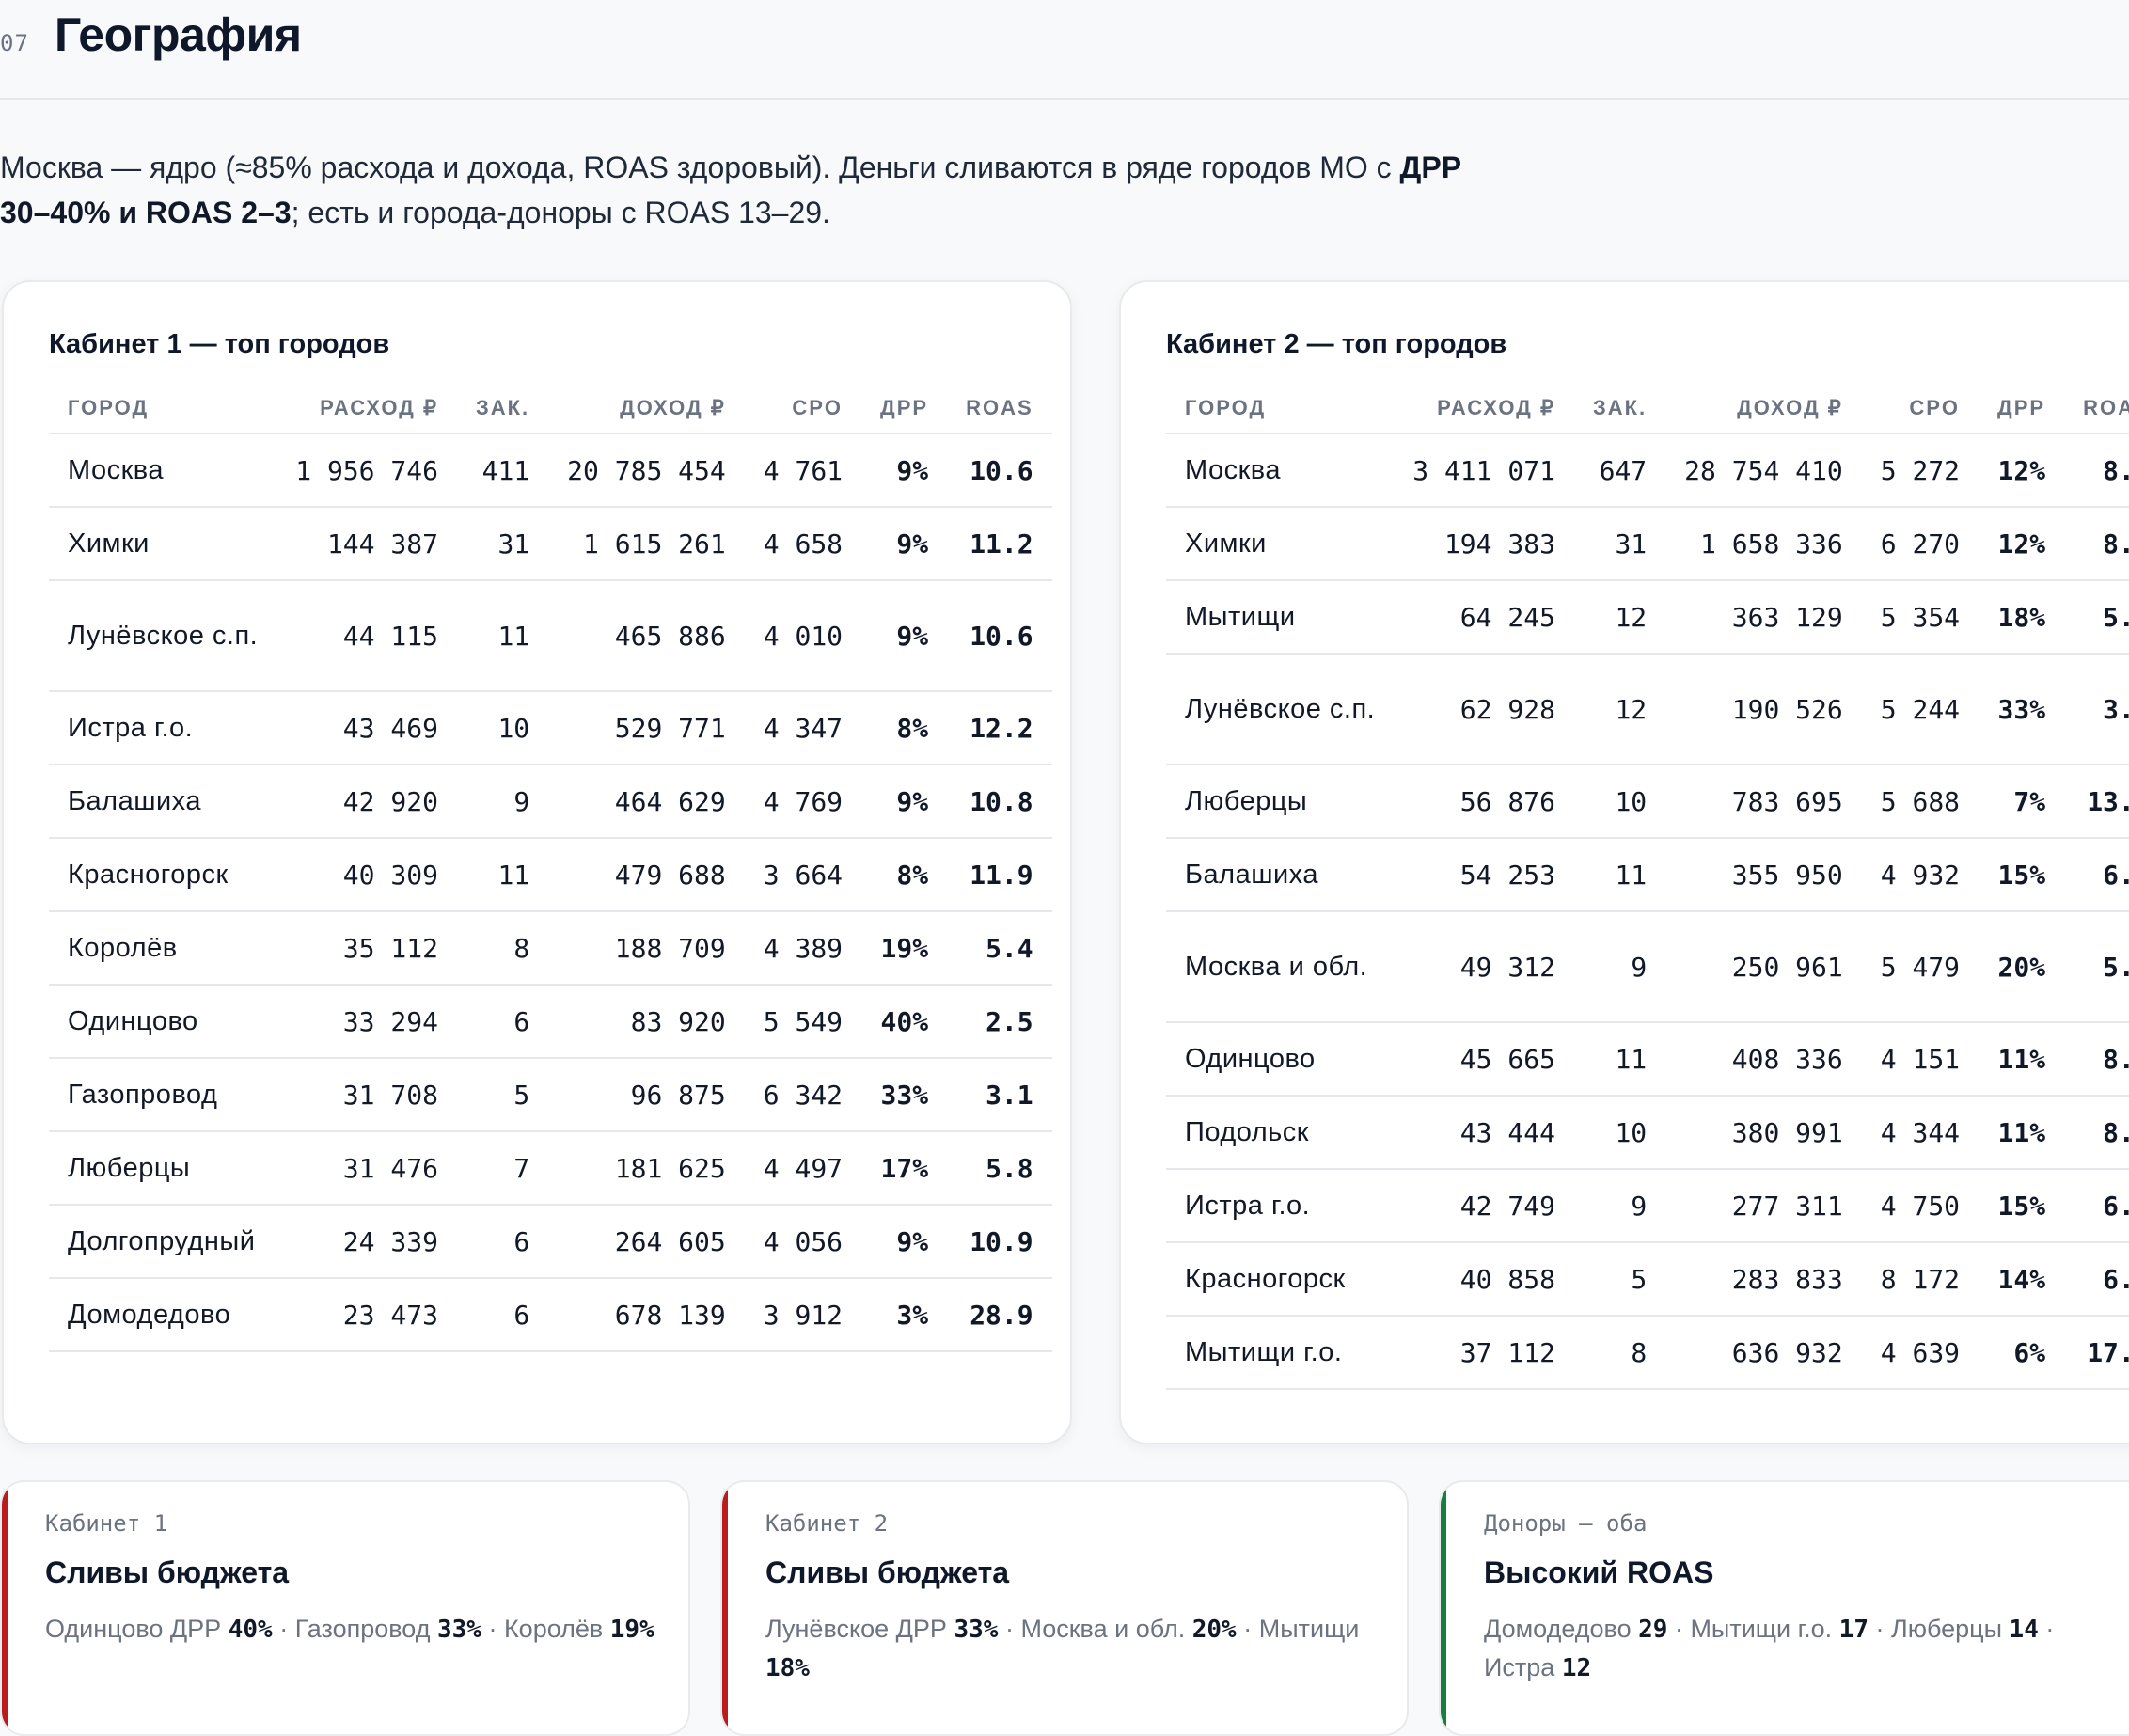 The width and height of the screenshot is (2129, 1736). Describe the element at coordinates (999, 802) in the screenshot. I see `cell-roas: 10.8` at that location.